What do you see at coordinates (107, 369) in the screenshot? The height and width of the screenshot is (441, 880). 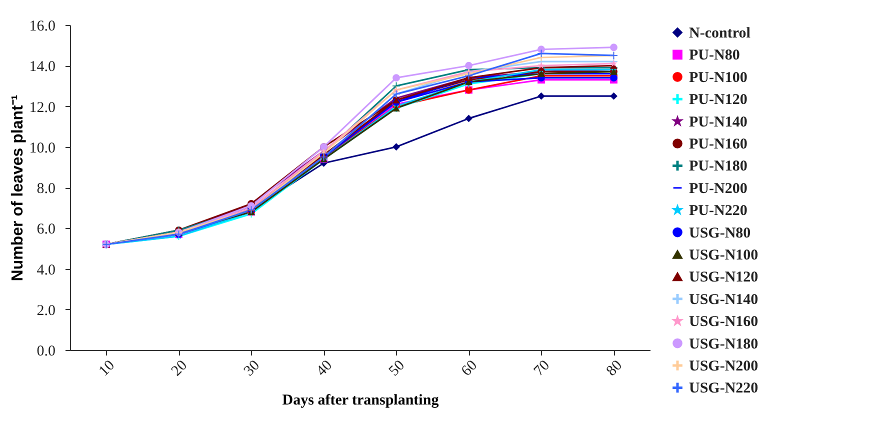 I see `x-tick-label: 10` at bounding box center [107, 369].